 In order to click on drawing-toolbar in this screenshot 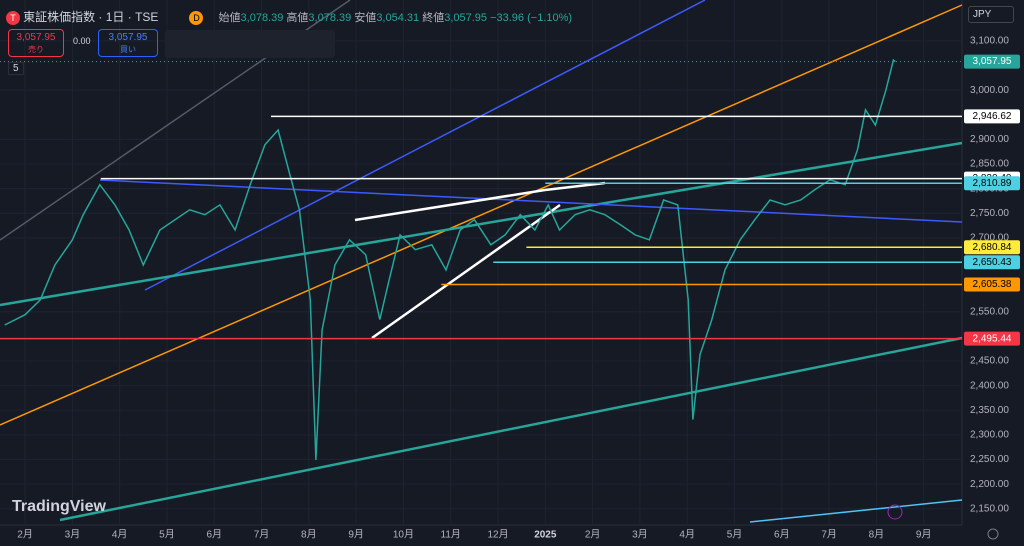, I will do `click(250, 44)`.